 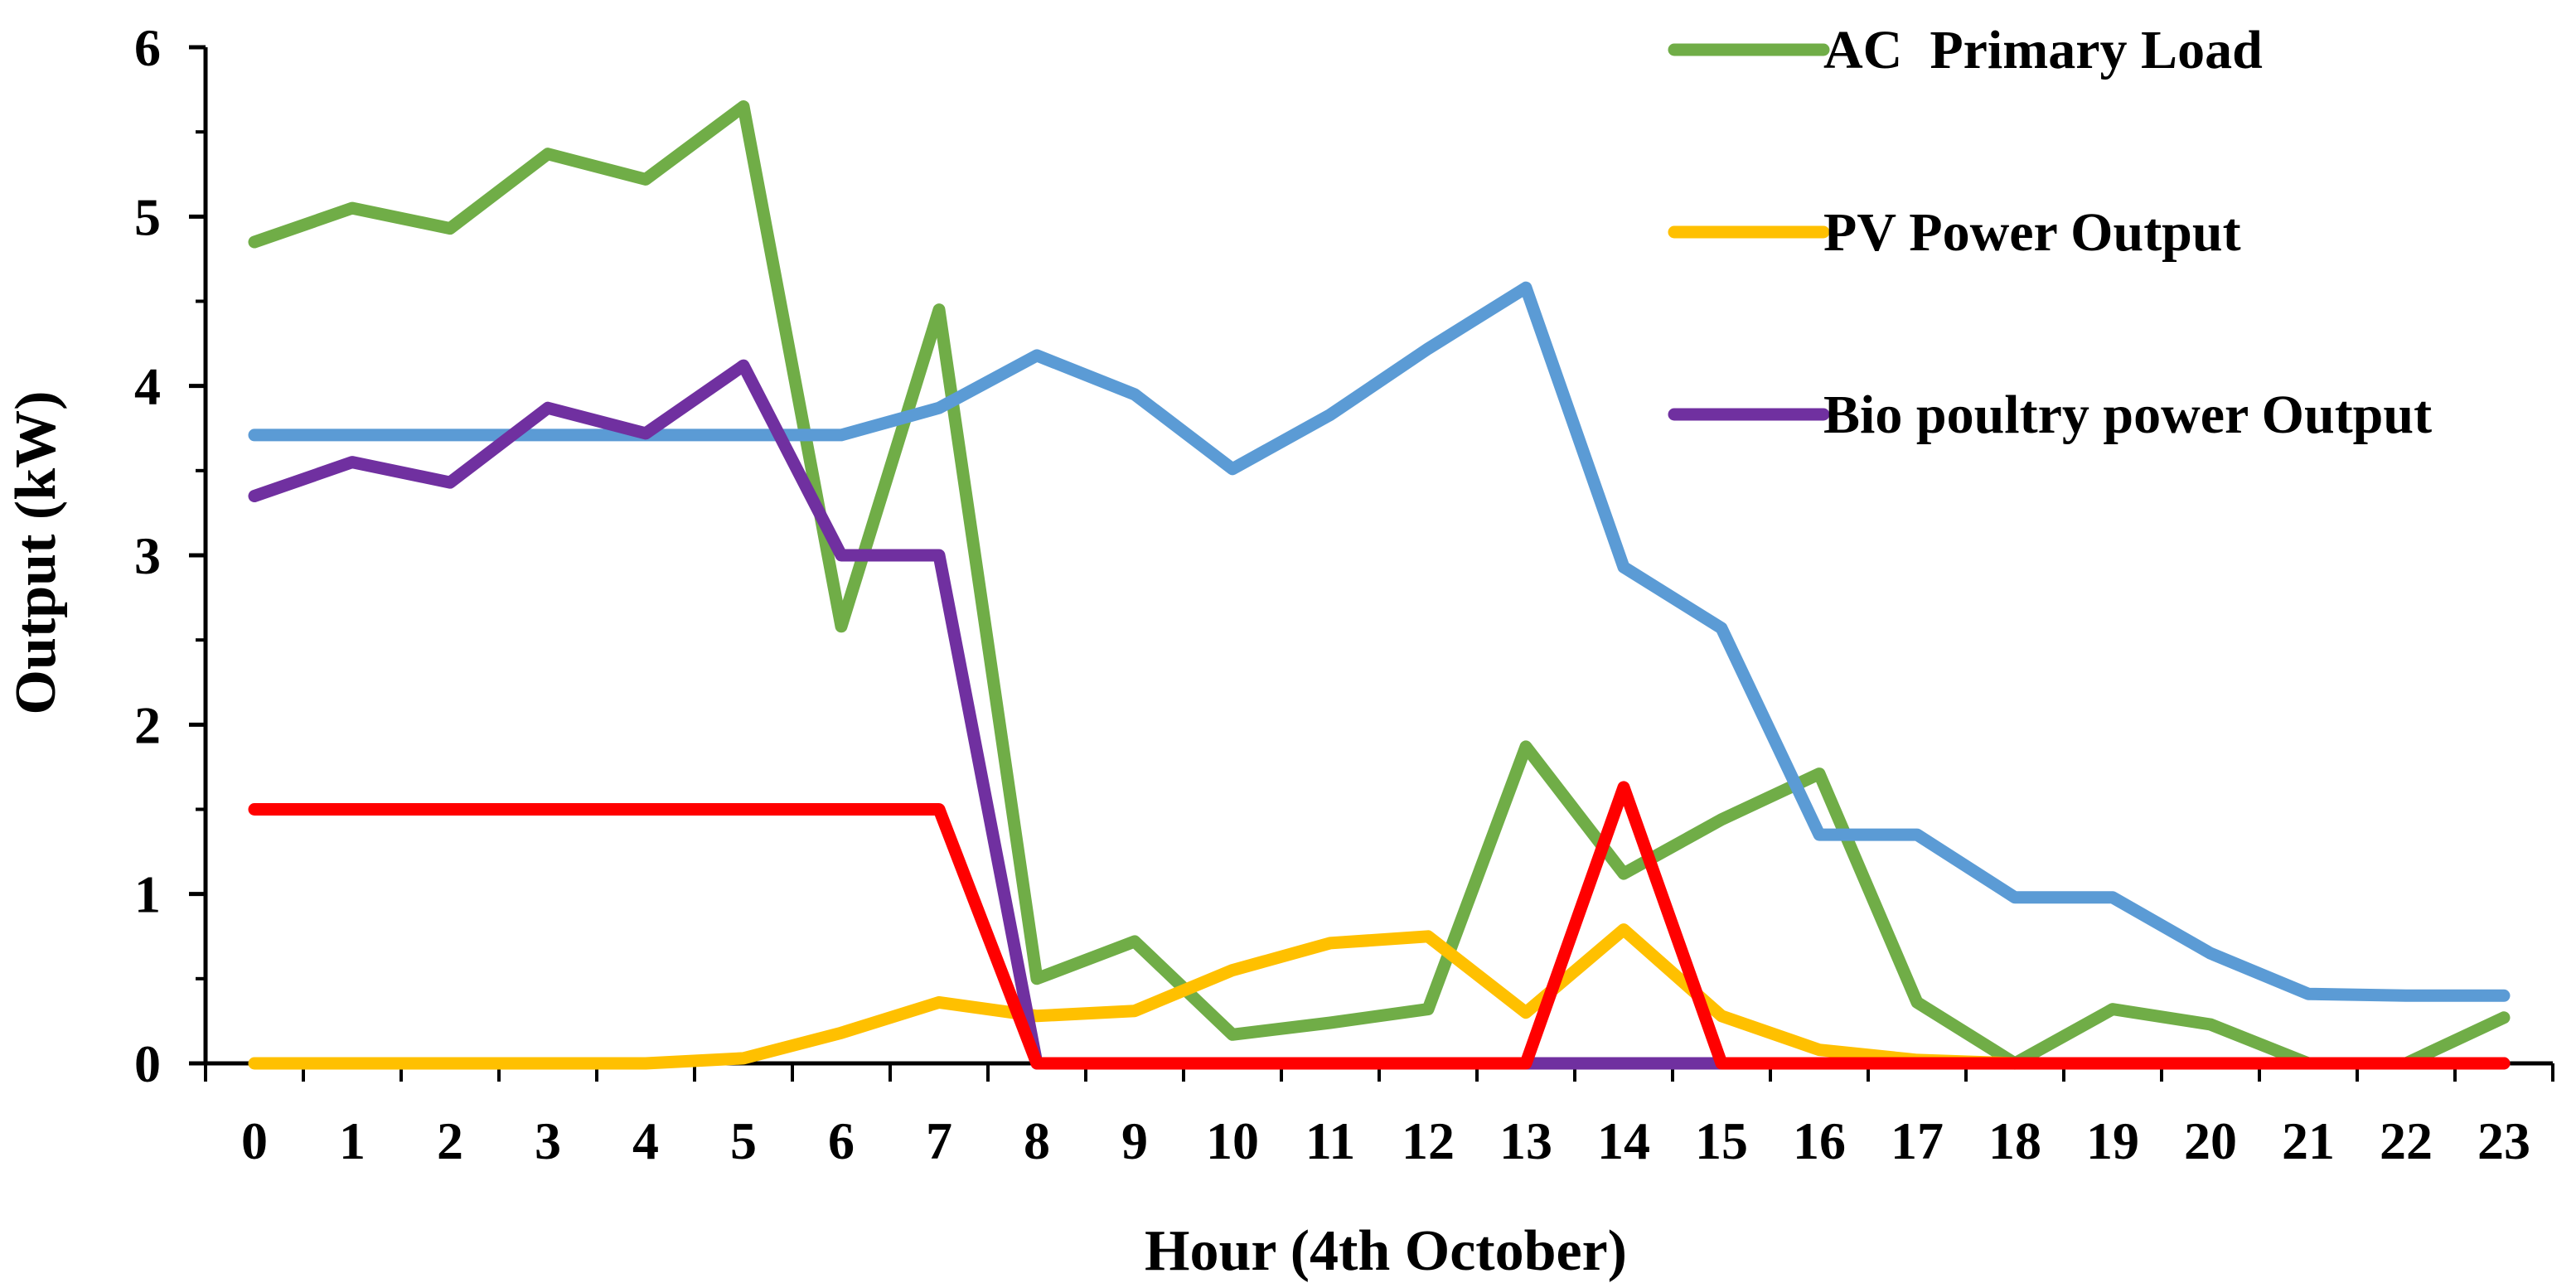 I want to click on x-tick-label: 5, so click(x=743, y=1140).